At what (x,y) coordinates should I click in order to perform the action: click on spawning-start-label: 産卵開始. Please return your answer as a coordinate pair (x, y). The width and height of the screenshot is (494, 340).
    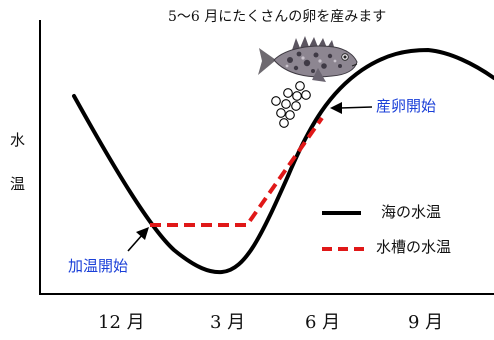
    Looking at the image, I should click on (406, 106).